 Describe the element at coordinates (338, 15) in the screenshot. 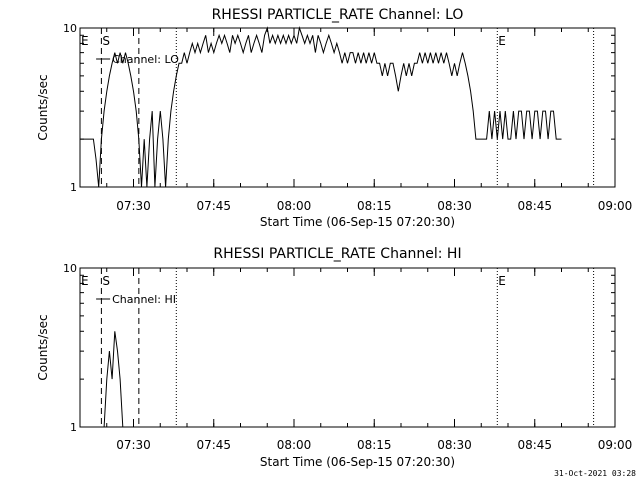

I see `chart-title: RHESSI PARTICLE_RATE Channel: LO` at that location.